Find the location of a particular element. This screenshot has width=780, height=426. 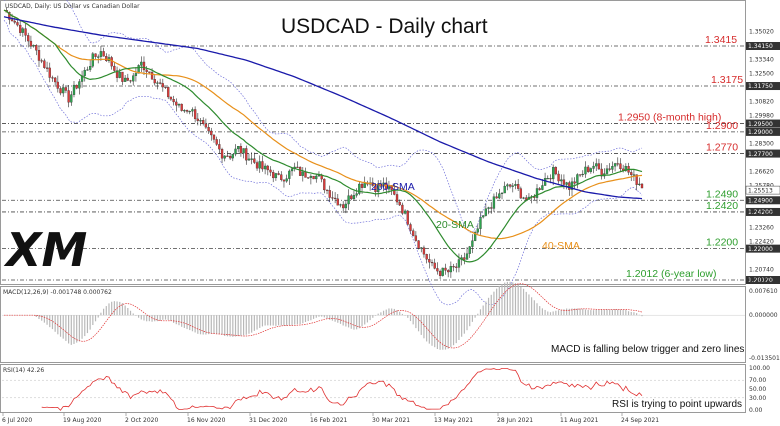

rsi-label: RSI(14) 42.26 is located at coordinates (23, 370).